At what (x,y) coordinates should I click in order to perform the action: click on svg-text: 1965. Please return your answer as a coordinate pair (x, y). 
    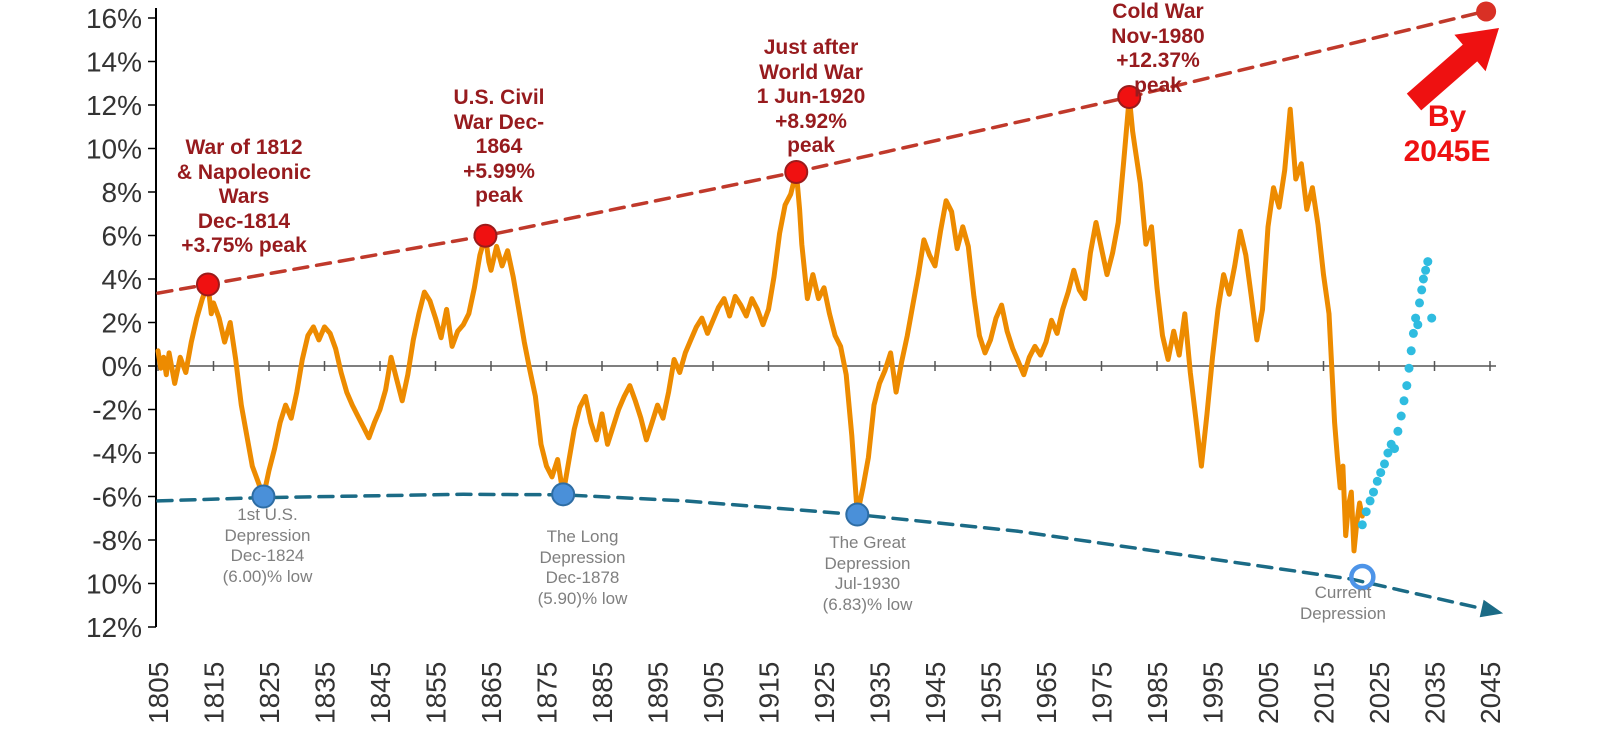
    Looking at the image, I should click on (1046, 693).